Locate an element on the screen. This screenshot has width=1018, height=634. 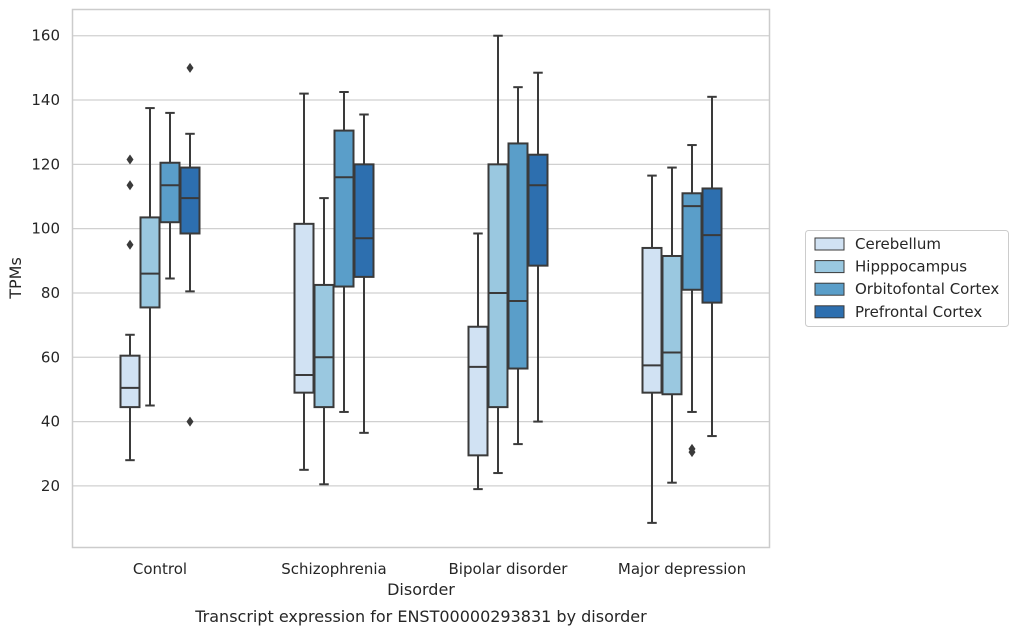
legend-label: Orbitofontal Cortex is located at coordinates (927, 289).